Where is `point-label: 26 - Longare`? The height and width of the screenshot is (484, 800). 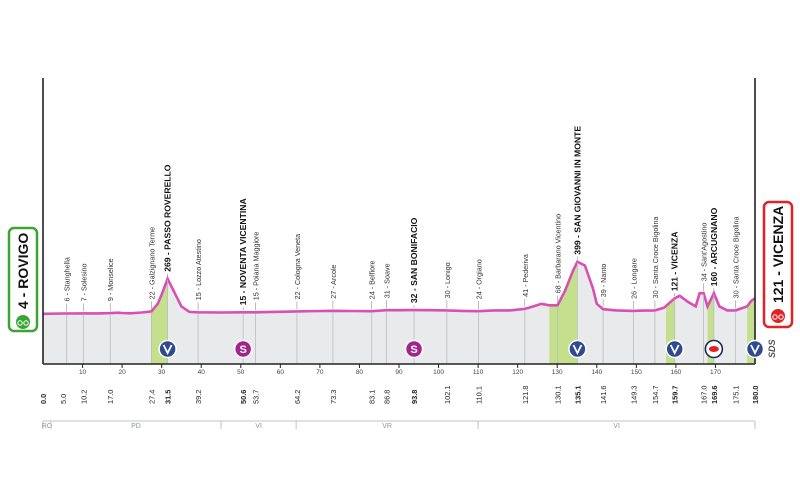 point-label: 26 - Longare is located at coordinates (634, 278).